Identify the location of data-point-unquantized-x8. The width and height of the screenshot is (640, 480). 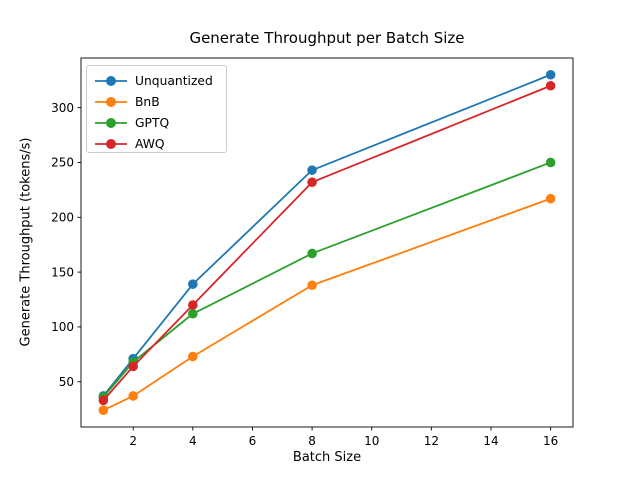
(312, 170).